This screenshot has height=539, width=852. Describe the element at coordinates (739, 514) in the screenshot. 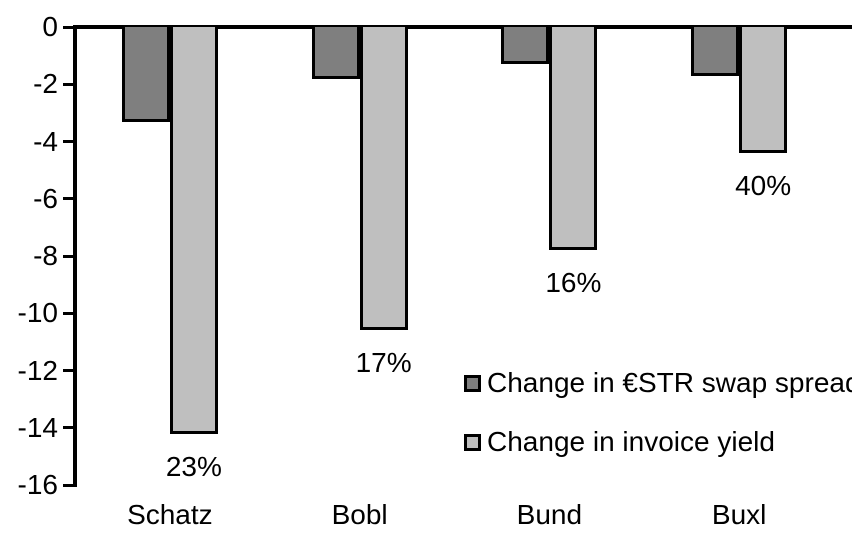

I see `x-axis-category-label: Buxl` at that location.